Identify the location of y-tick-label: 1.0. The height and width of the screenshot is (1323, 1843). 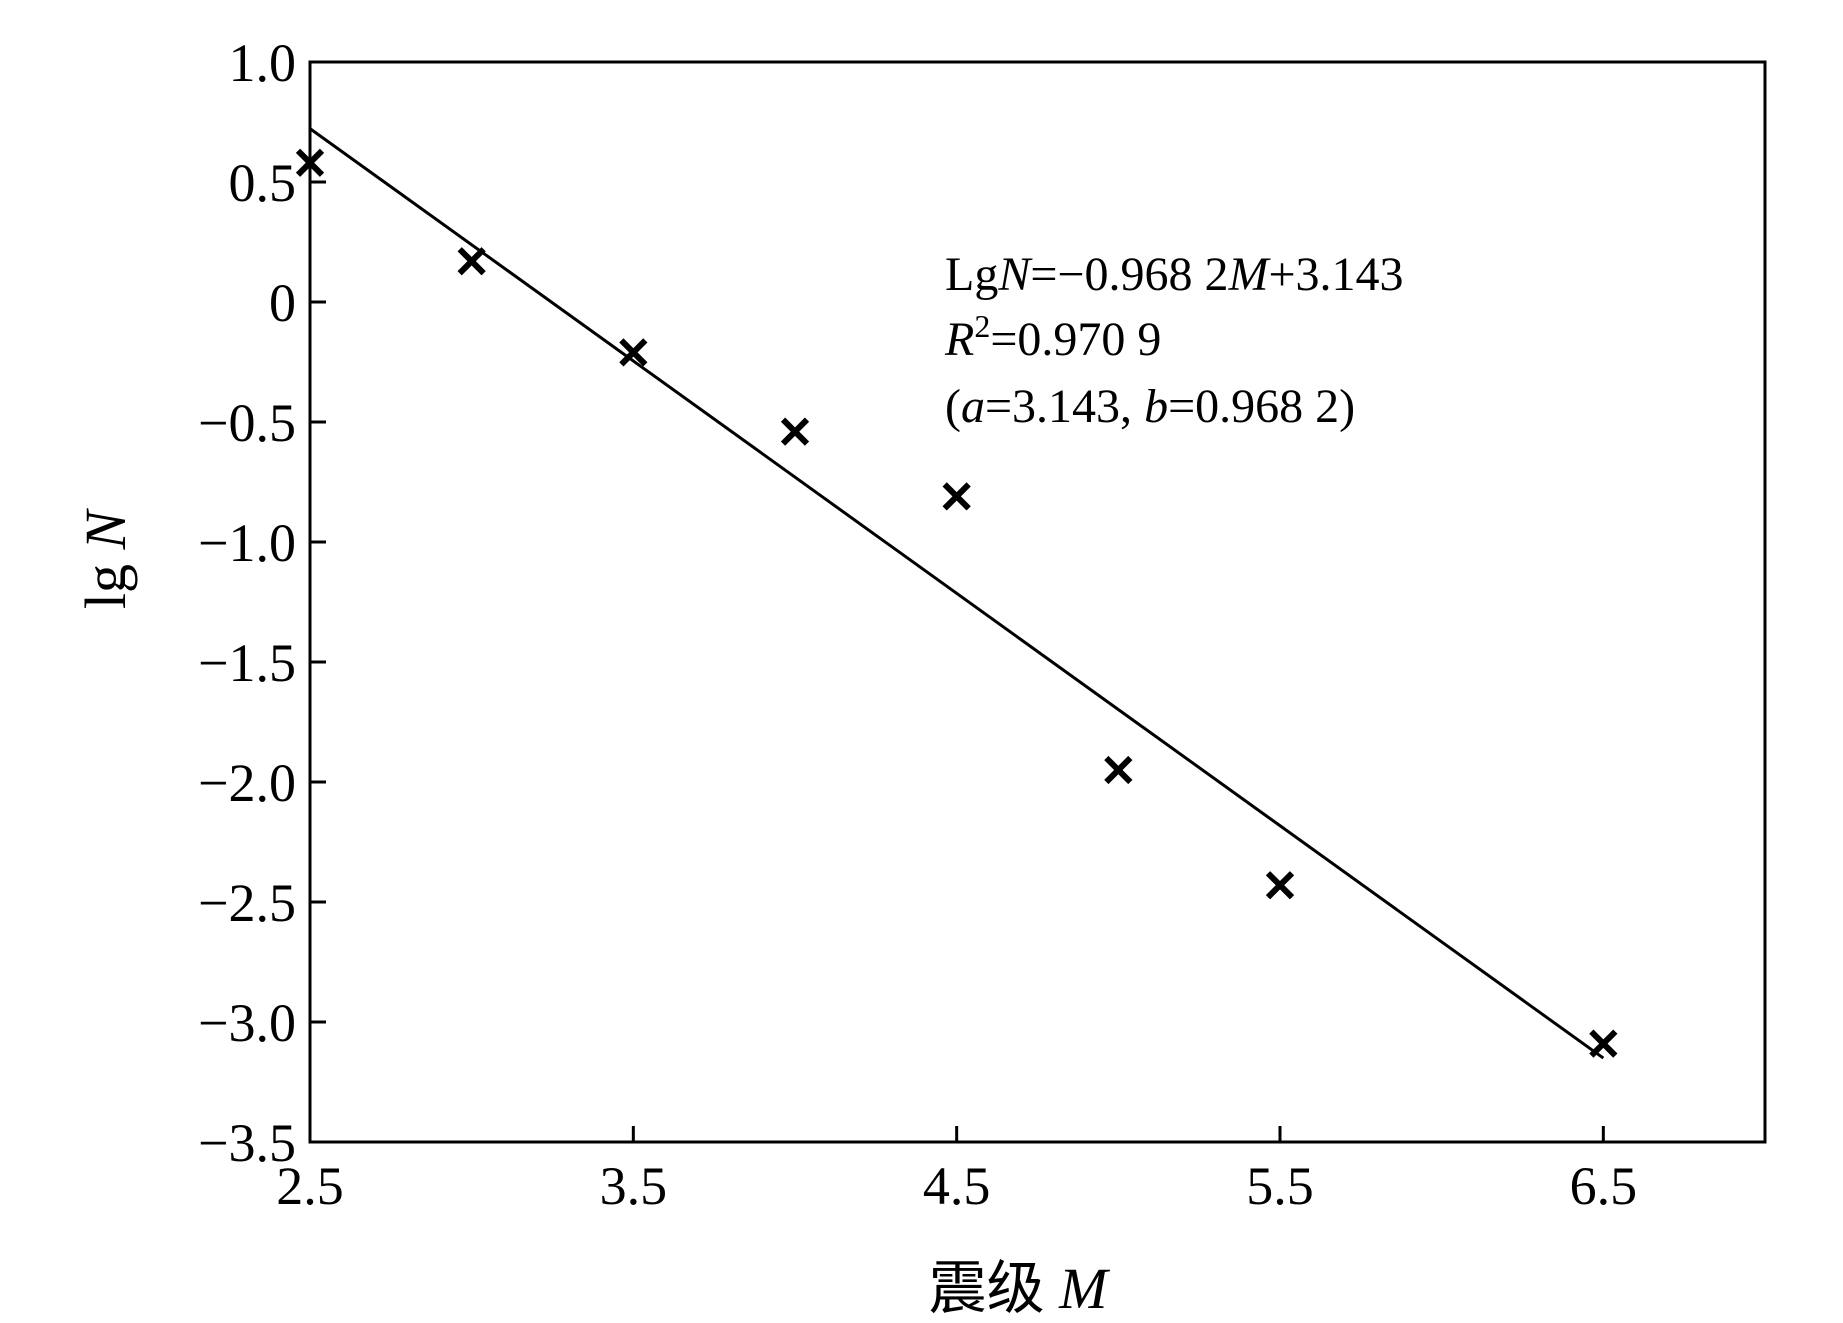
(263, 63).